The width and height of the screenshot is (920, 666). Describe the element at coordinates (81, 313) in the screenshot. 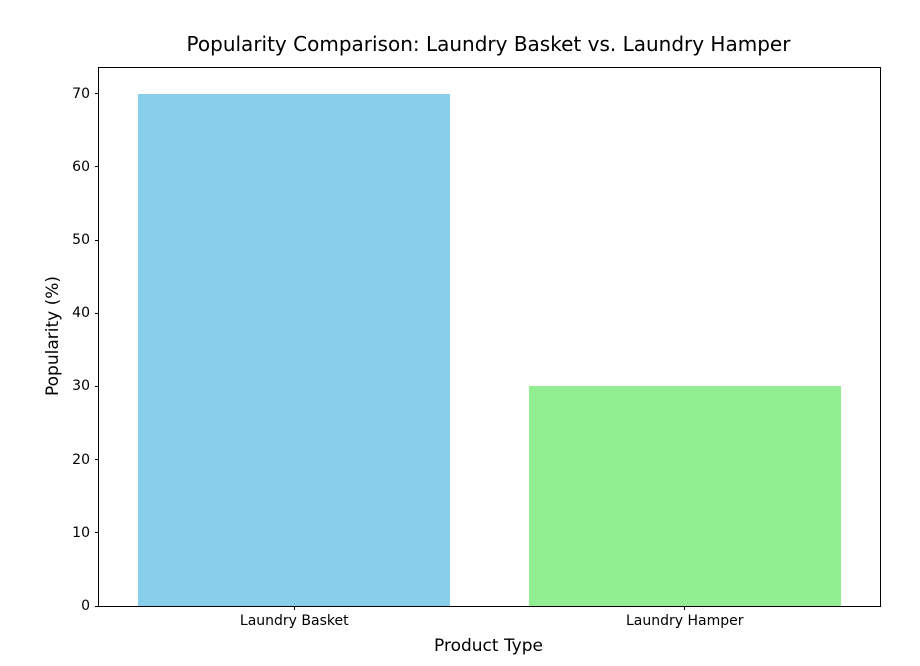

I see `y-tick-label: 40` at that location.